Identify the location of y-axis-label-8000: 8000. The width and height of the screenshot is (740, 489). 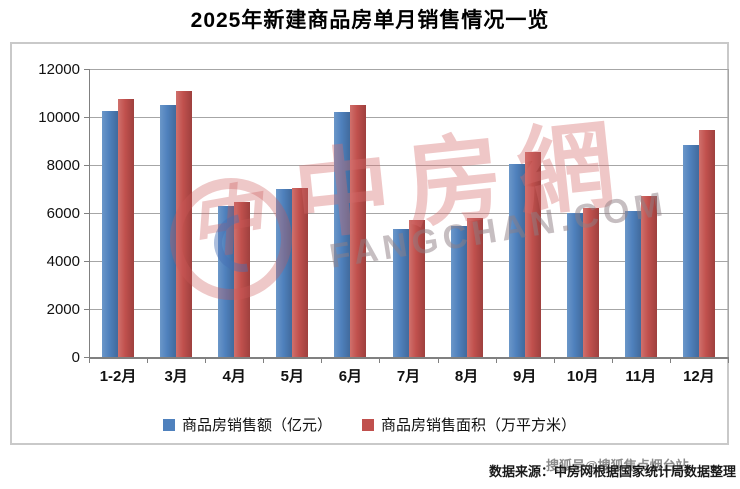
(63, 165).